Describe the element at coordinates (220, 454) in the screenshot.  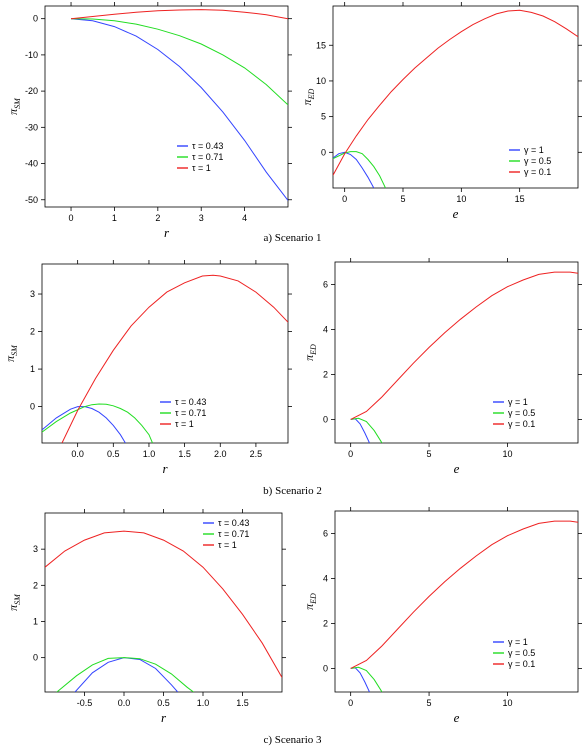
I see `x-tick-label: 2.0` at that location.